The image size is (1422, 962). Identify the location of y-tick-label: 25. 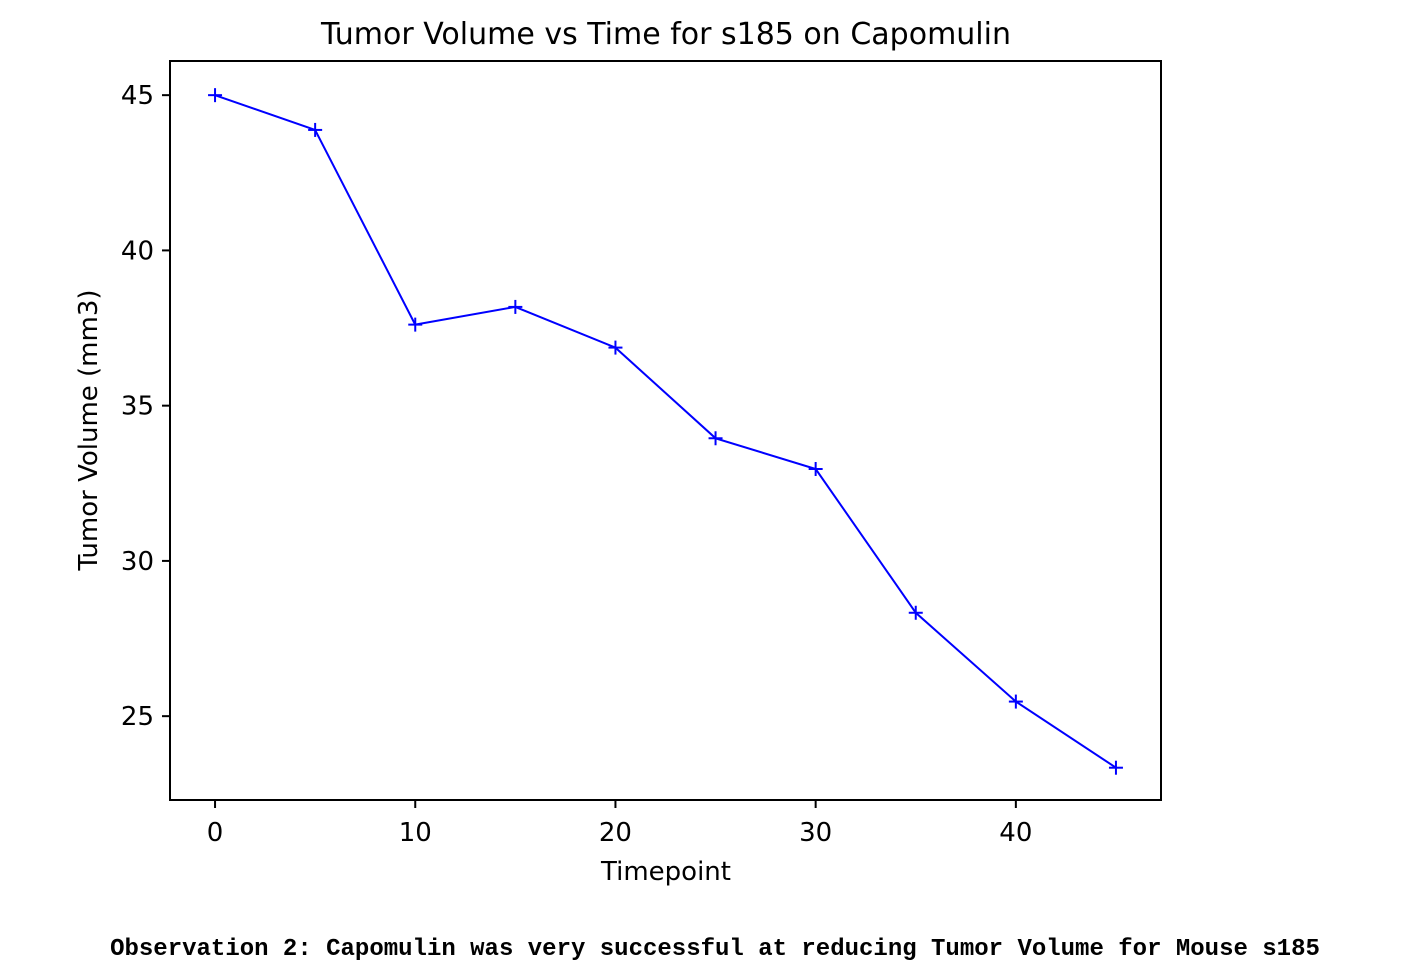
(137, 717).